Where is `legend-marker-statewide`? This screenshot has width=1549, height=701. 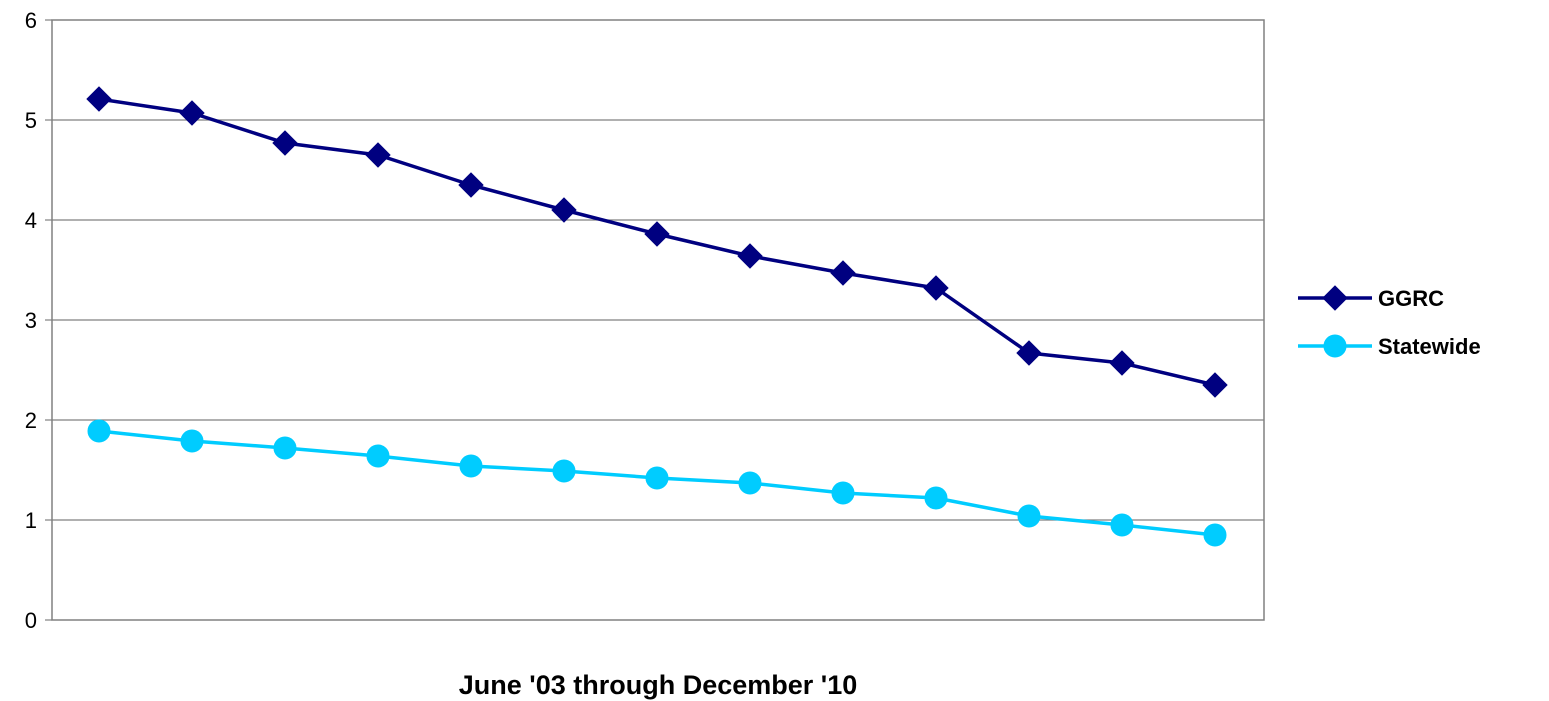 legend-marker-statewide is located at coordinates (1335, 346).